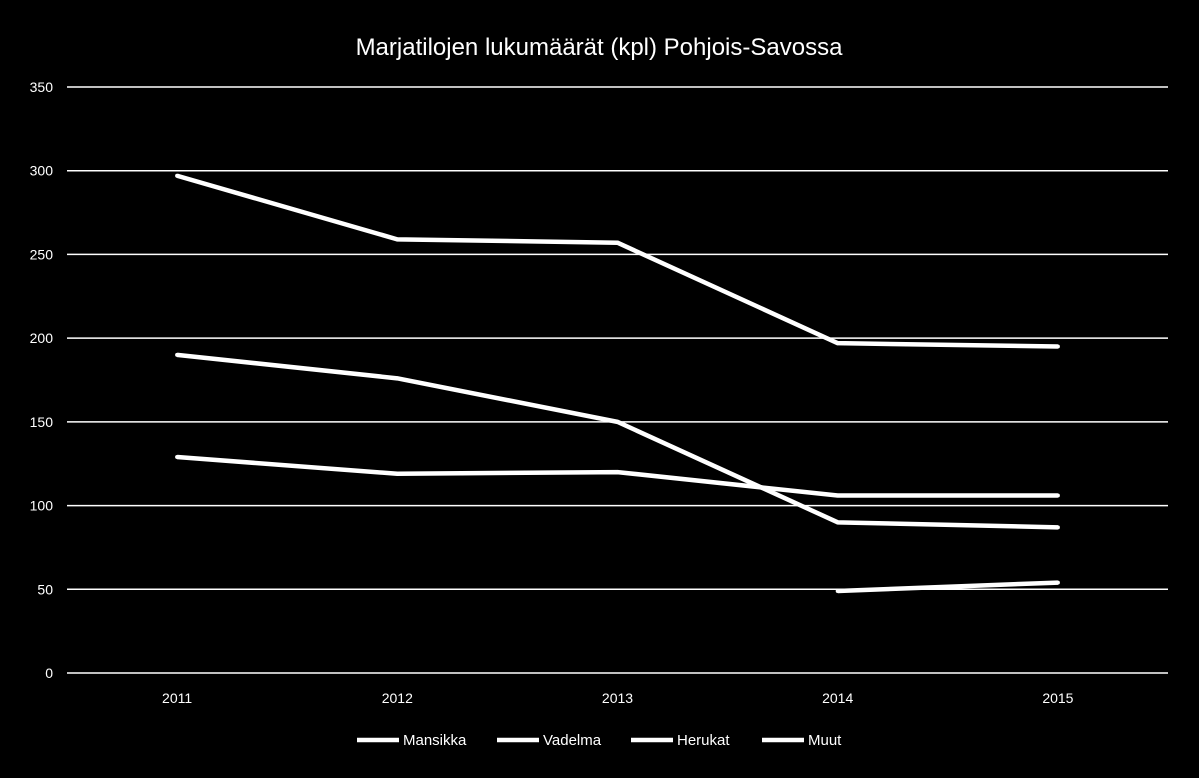  I want to click on y-axis-ticks: 0 50 100 150 200 250 300 350, so click(42, 380).